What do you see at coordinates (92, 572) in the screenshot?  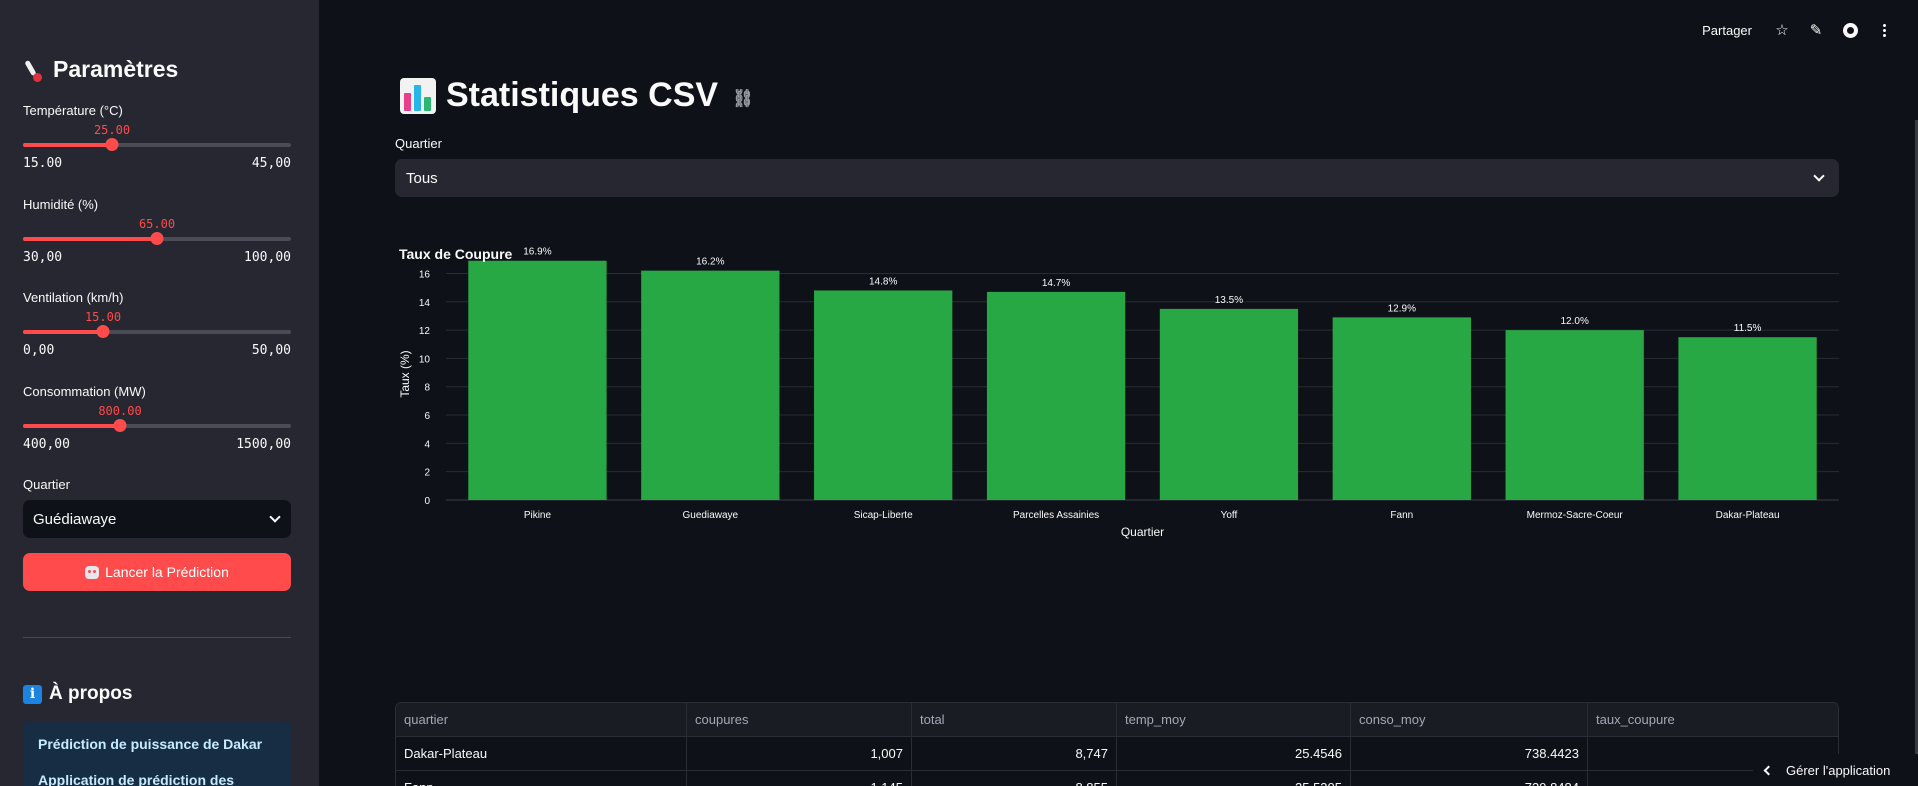 I see `robot-icon` at bounding box center [92, 572].